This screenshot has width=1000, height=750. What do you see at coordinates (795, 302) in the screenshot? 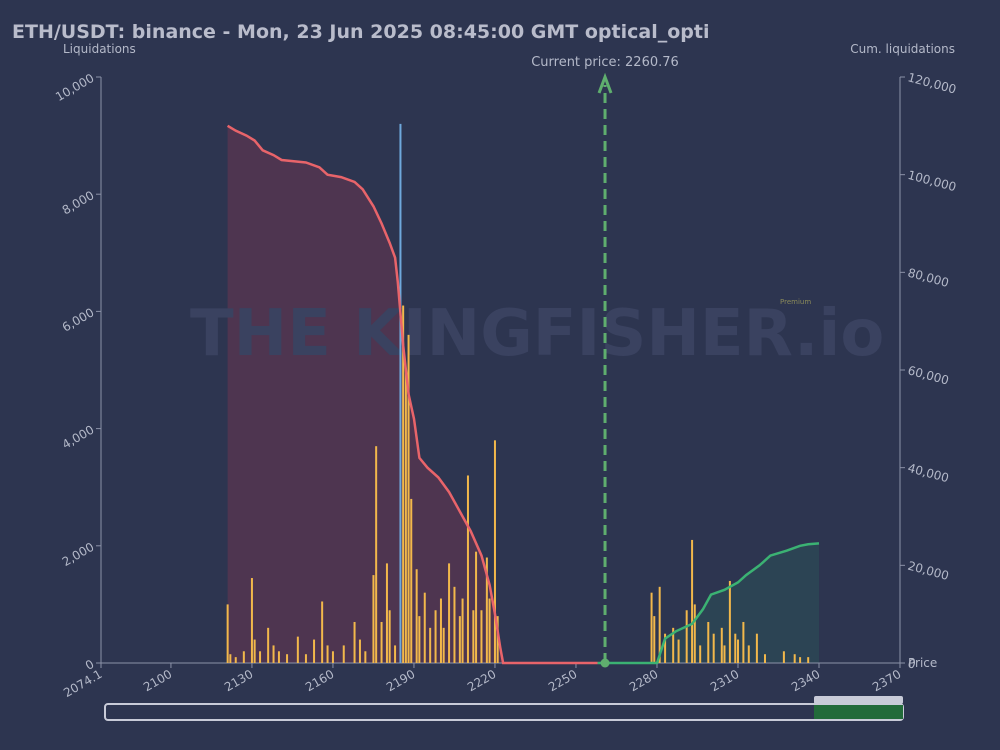
I see `premium-badge: Premium` at bounding box center [795, 302].